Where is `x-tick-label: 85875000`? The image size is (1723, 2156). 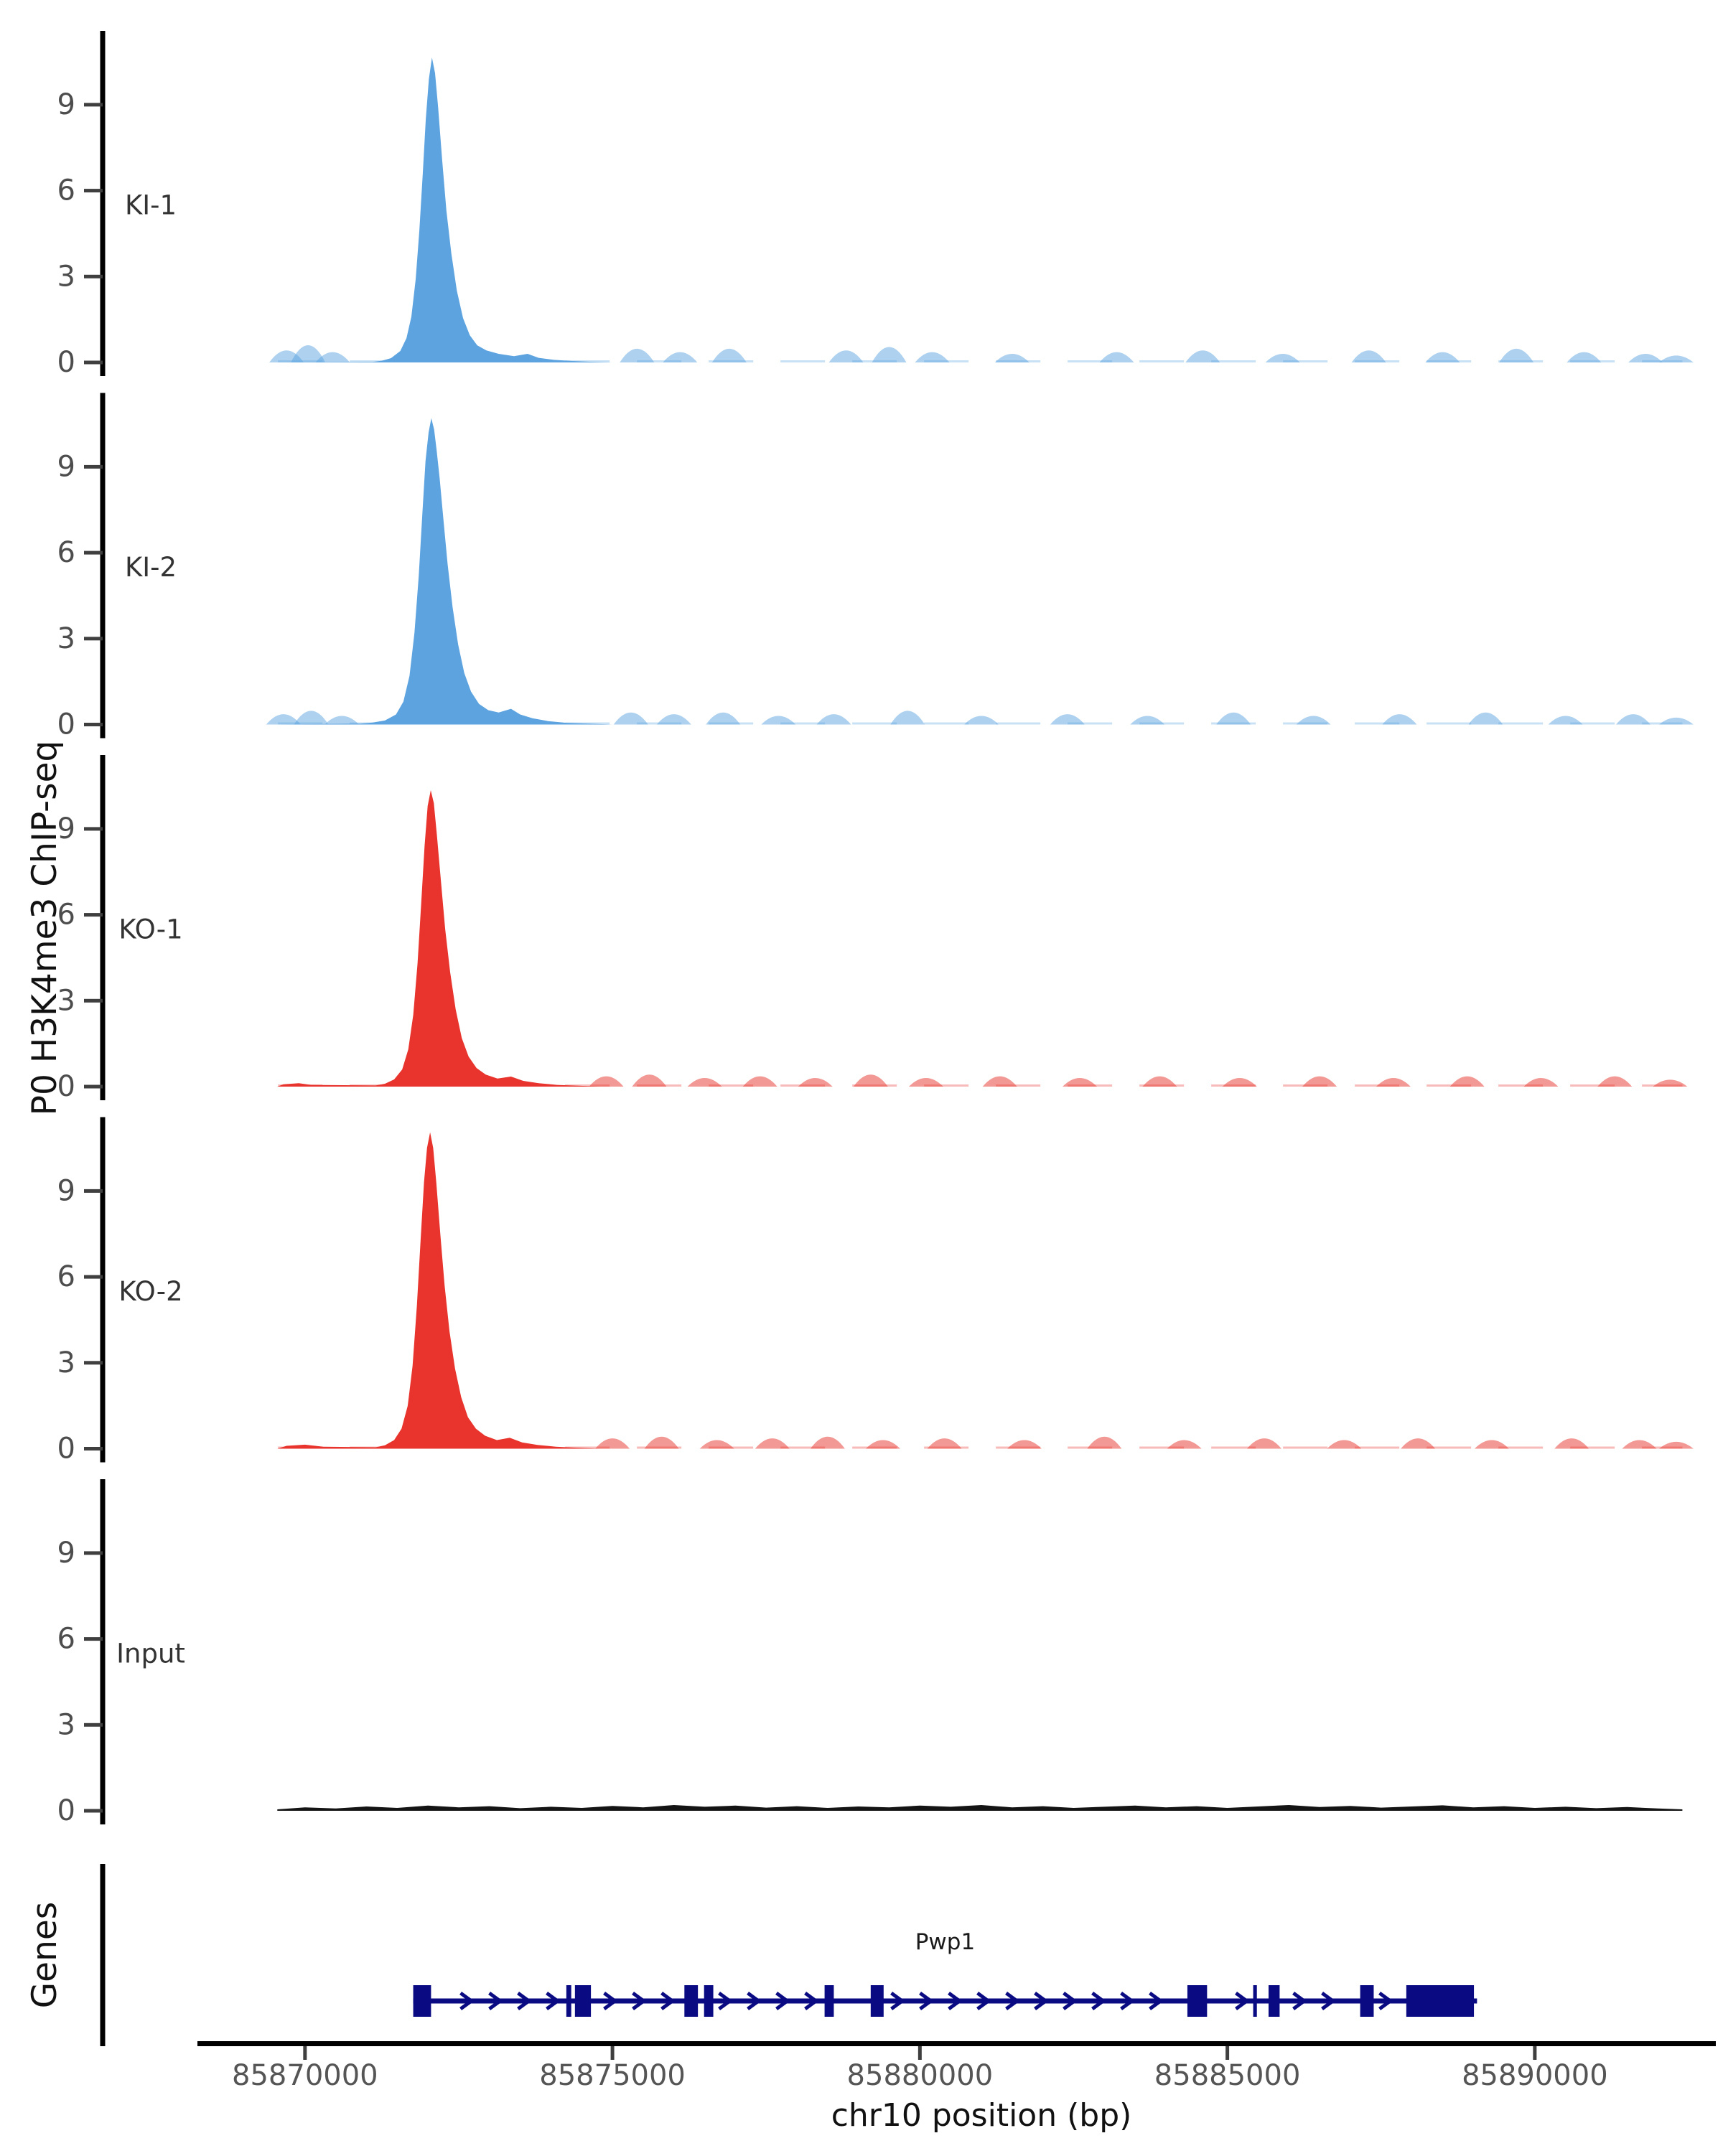
x-tick-label: 85875000 is located at coordinates (612, 2075).